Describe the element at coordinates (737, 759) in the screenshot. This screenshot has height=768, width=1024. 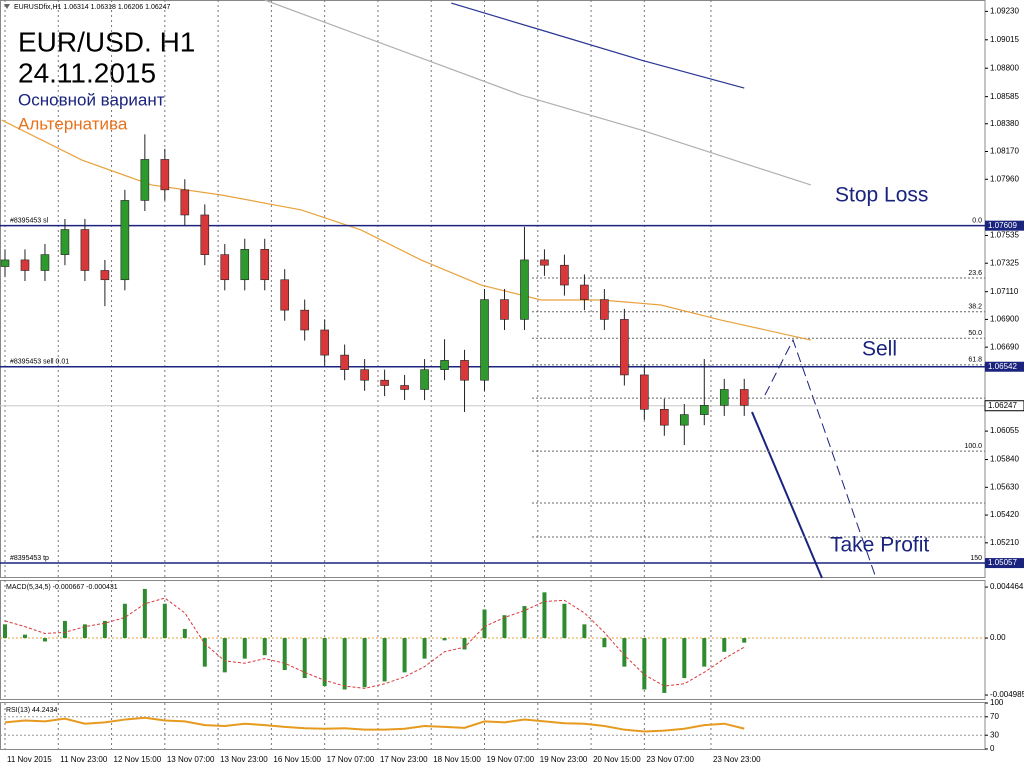
I see `x-tick-label: 23 Nov 23:00` at that location.